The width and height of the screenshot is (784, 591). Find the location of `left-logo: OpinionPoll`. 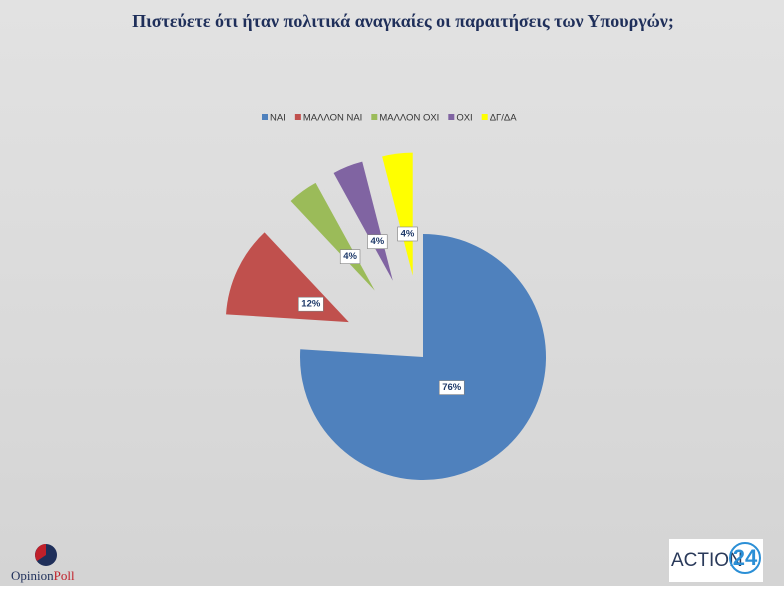

left-logo: OpinionPoll is located at coordinates (43, 563).